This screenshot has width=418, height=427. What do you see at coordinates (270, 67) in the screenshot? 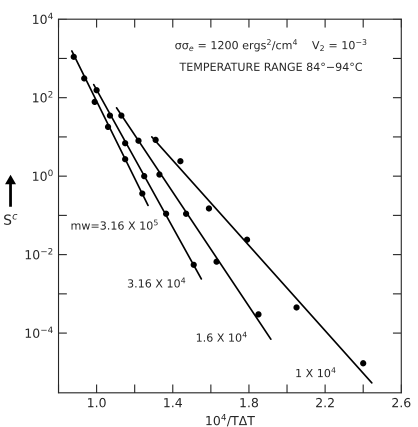
I see `annotation: TEMPERATURE RANGE 84°−94°C` at bounding box center [270, 67].